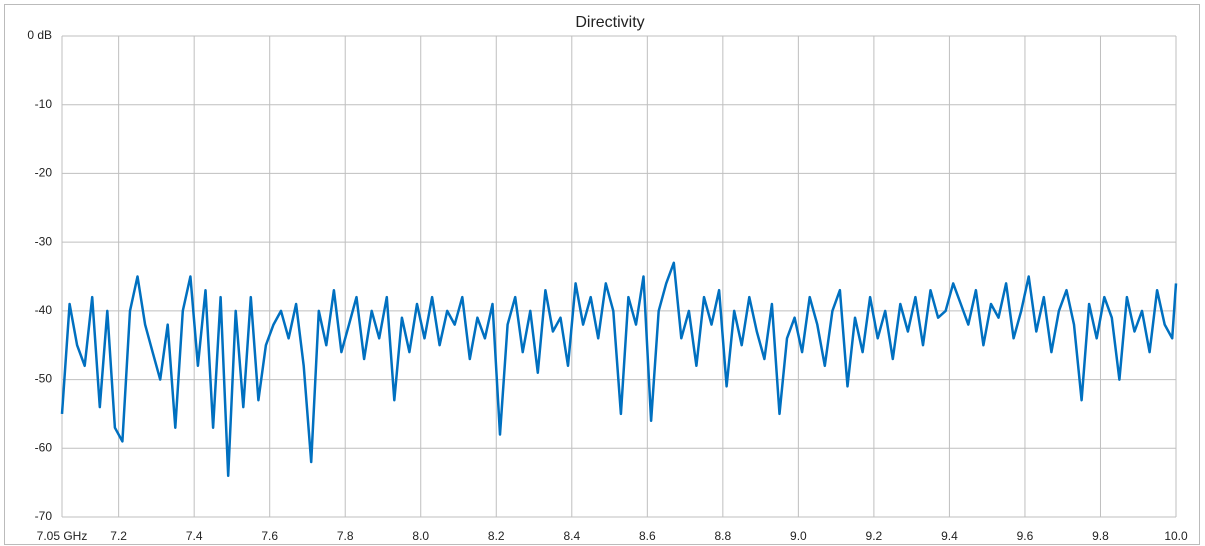  Describe the element at coordinates (345, 536) in the screenshot. I see `x-tick-label: 7.8` at that location.